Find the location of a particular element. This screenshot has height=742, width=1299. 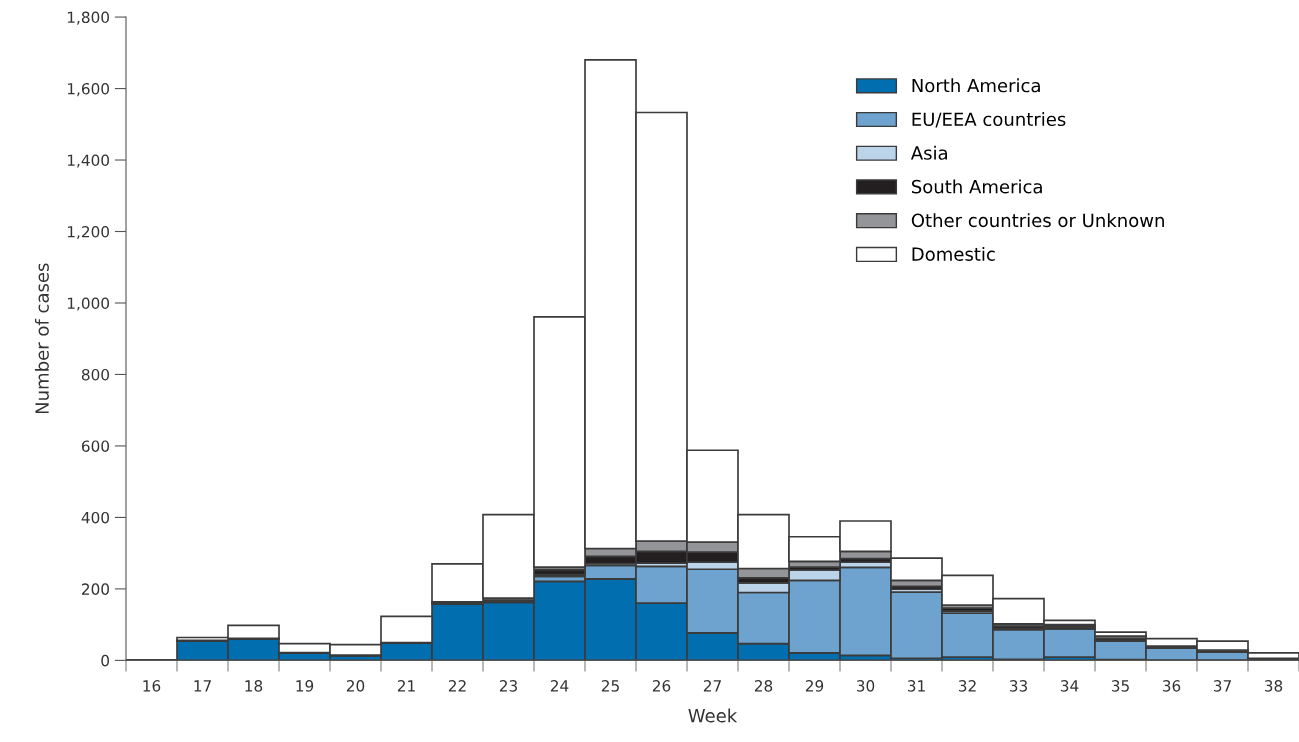

x-tick-label: 37 is located at coordinates (1222, 686).